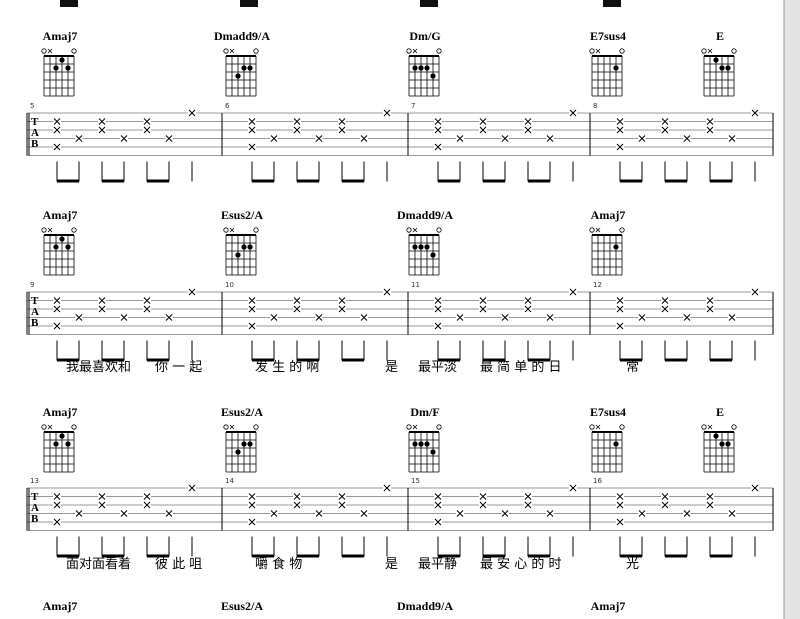 This screenshot has height=619, width=800. Describe the element at coordinates (521, 564) in the screenshot. I see `lyric: 最 安 心 的 时` at that location.